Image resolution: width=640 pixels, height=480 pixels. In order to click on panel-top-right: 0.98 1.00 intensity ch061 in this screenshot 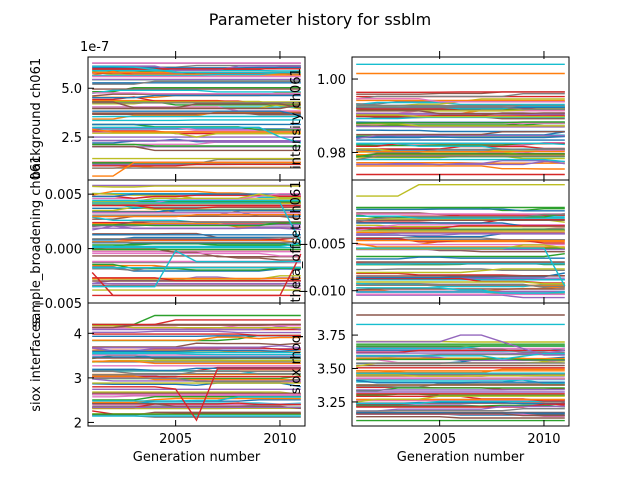, I will do `click(429, 116)`.